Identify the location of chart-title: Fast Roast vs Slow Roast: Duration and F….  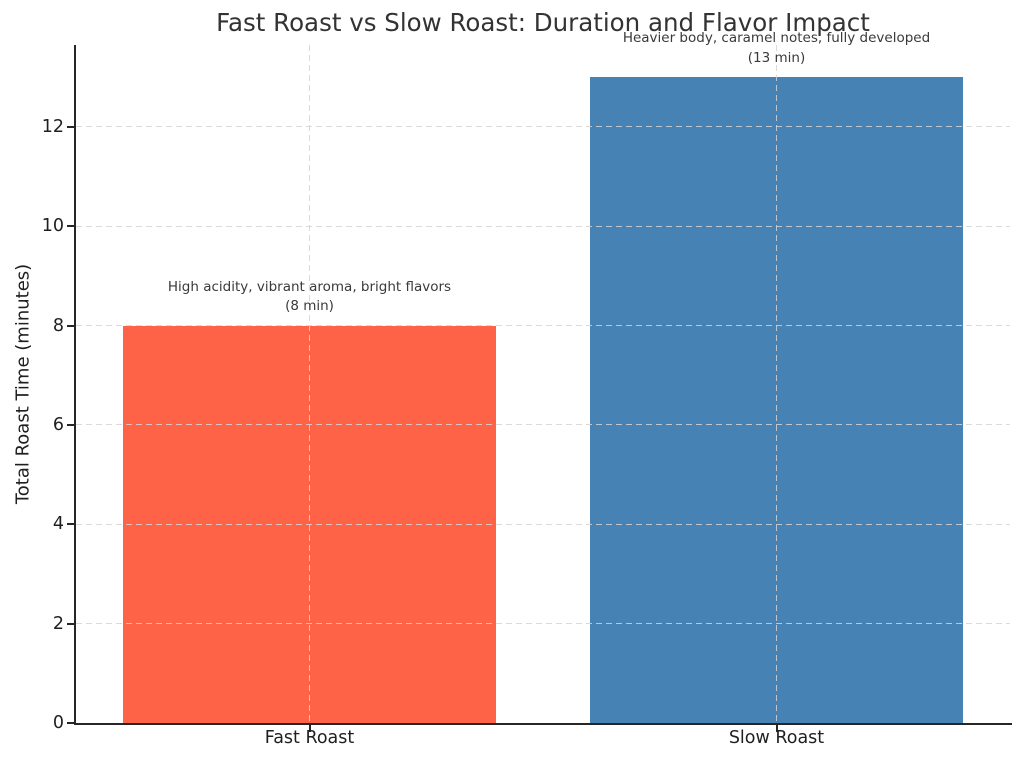
(543, 22).